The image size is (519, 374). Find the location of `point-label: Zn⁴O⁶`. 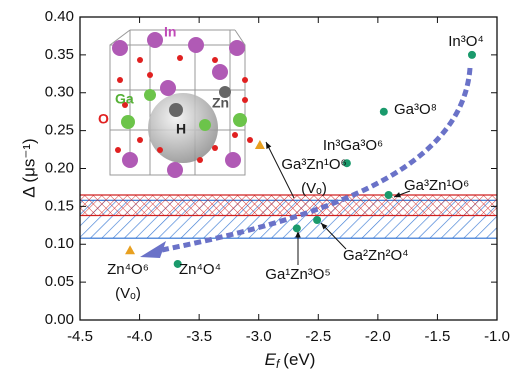

point-label: Zn⁴O⁶ is located at coordinates (128, 269).